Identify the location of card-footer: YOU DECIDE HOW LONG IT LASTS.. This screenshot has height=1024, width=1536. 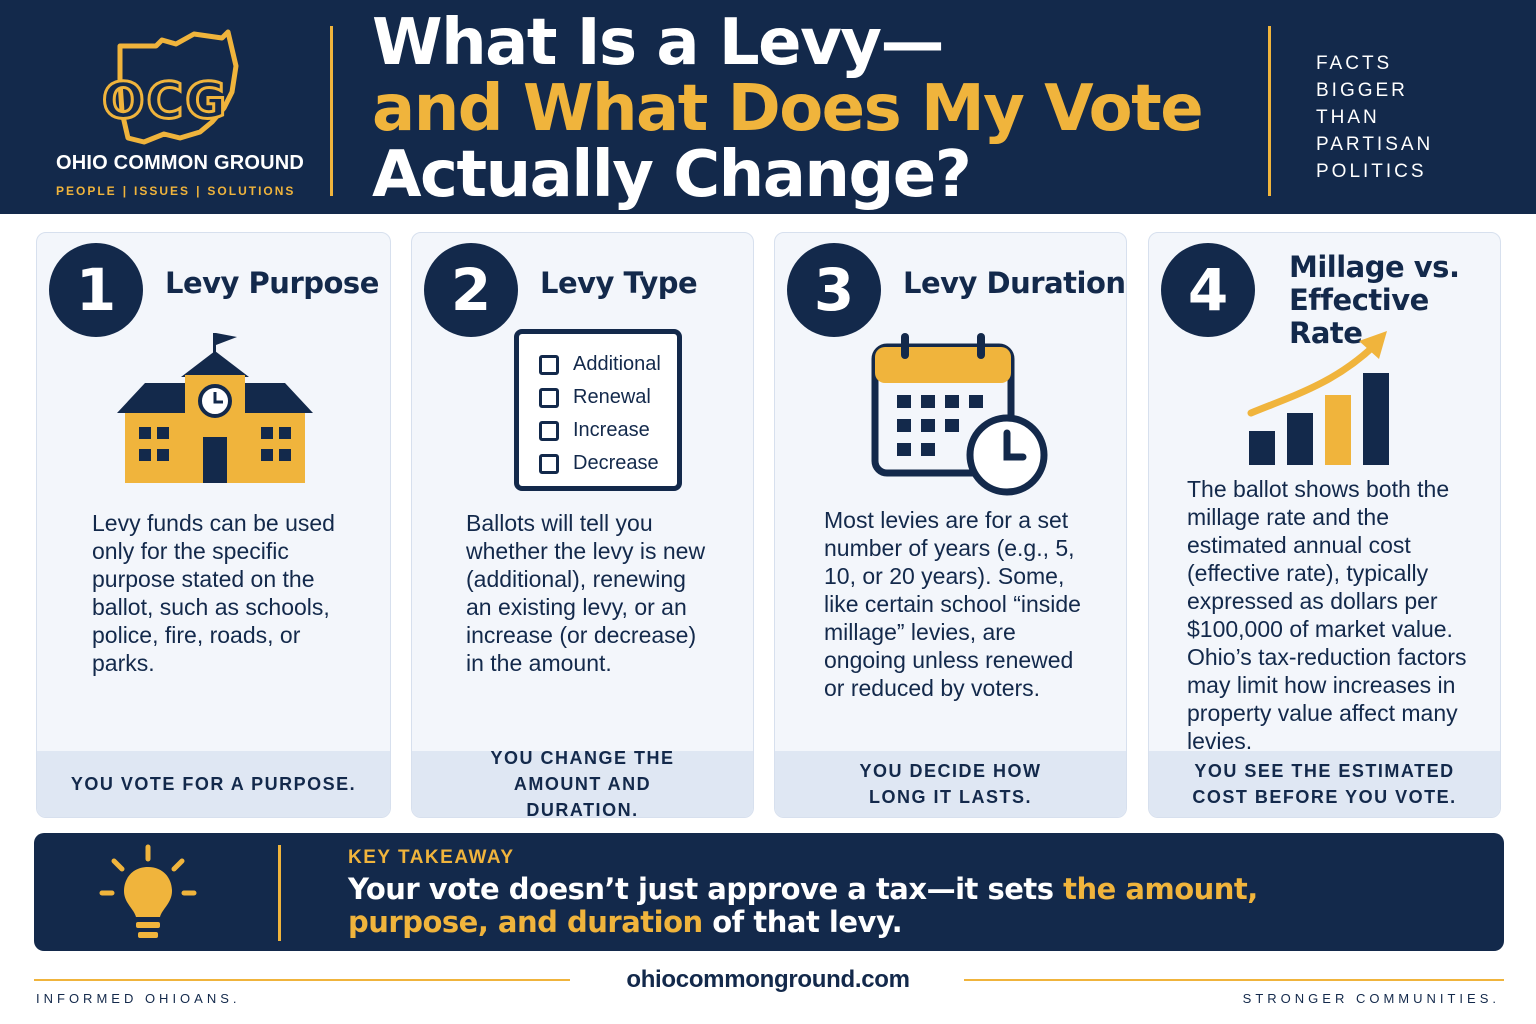
(950, 784).